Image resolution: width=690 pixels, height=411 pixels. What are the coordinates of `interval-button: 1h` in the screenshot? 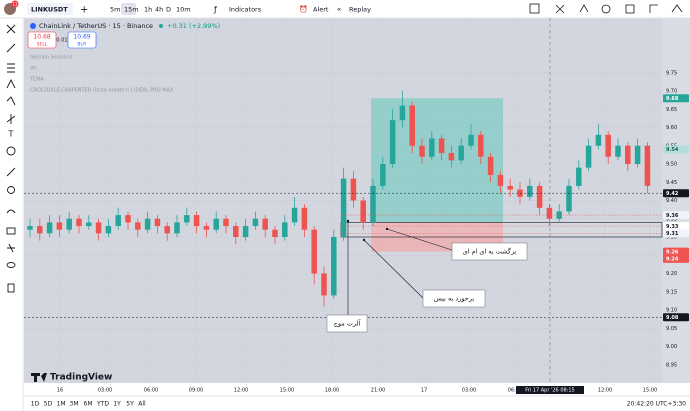 It's located at (148, 10).